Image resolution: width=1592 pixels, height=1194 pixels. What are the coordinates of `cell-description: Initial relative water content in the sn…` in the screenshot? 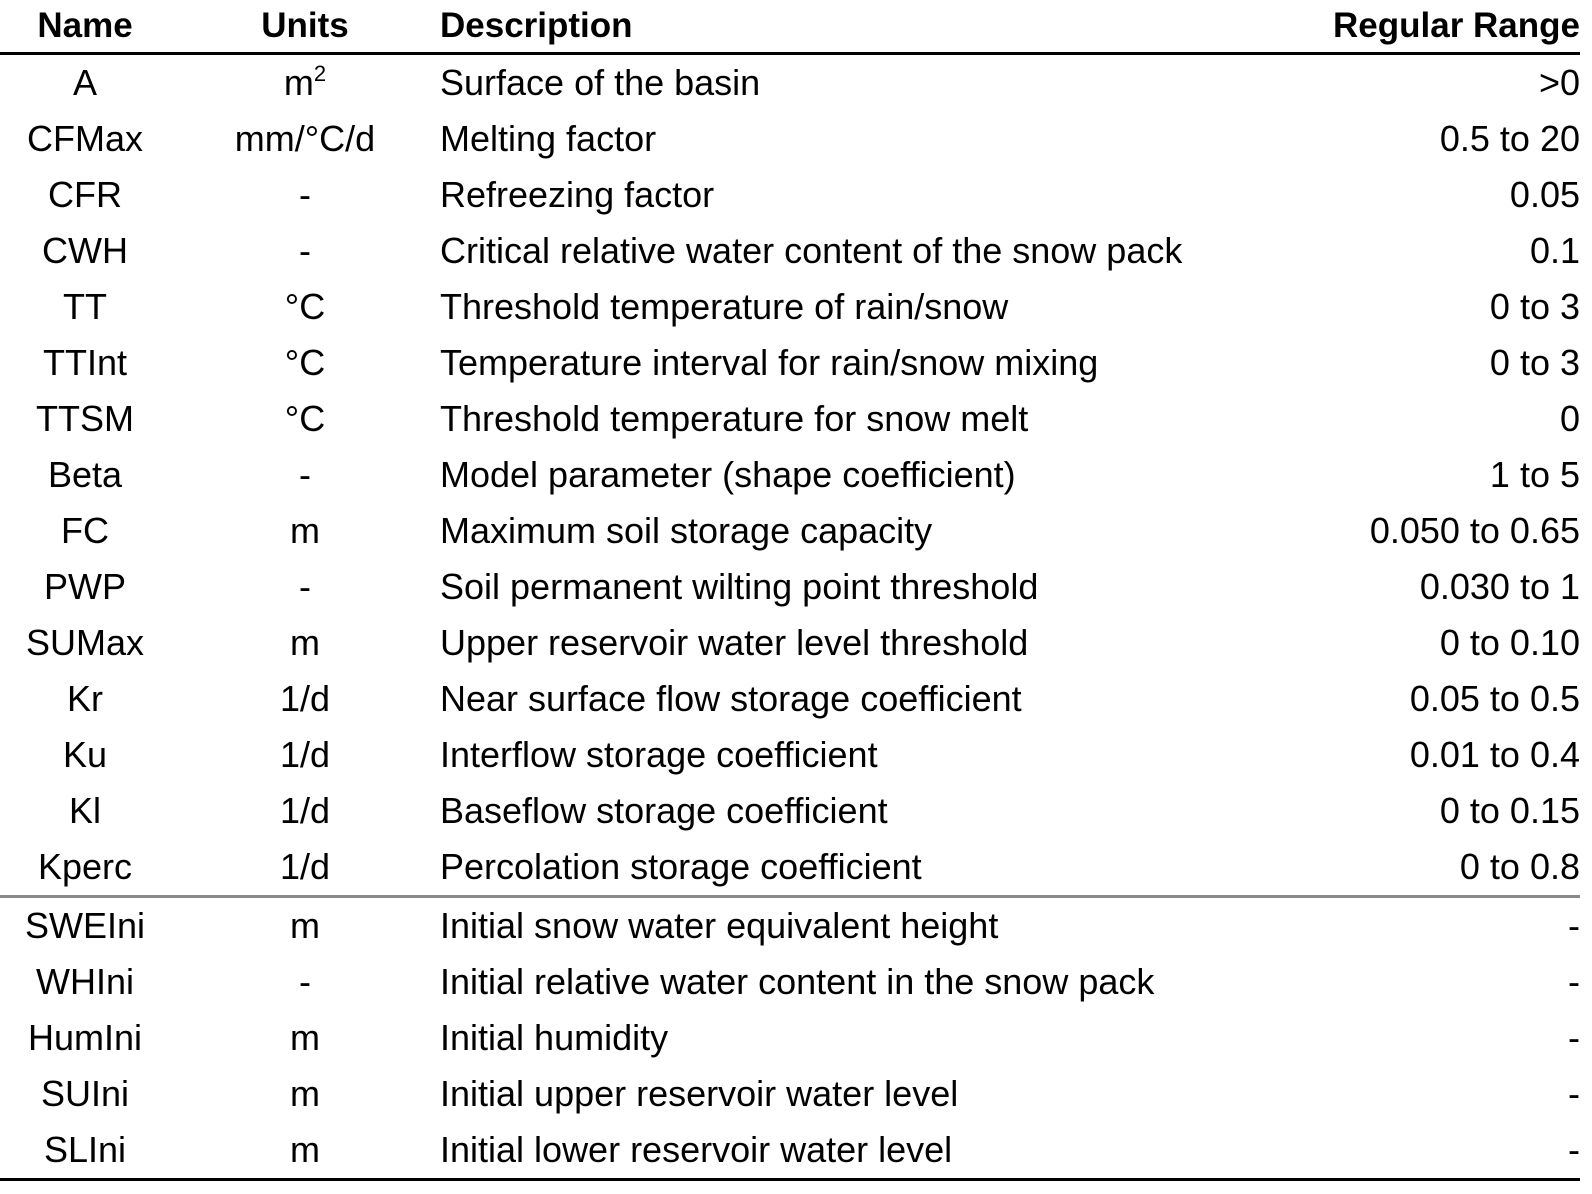 It's located at (797, 981).